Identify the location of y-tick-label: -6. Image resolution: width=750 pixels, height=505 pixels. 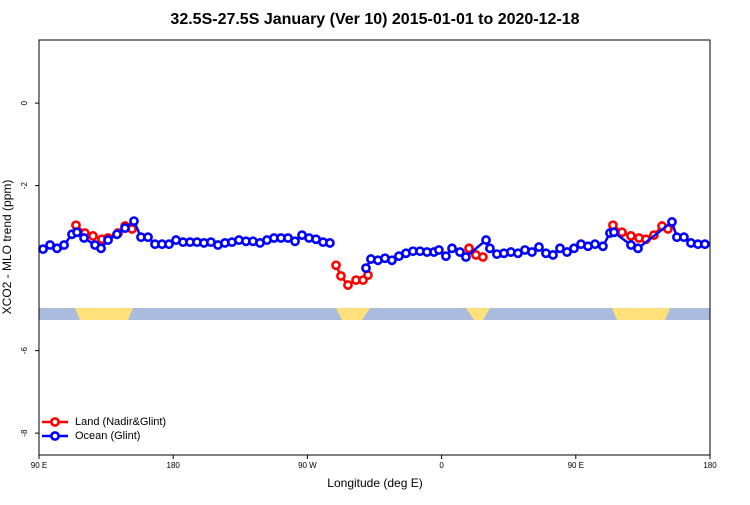
(24, 351).